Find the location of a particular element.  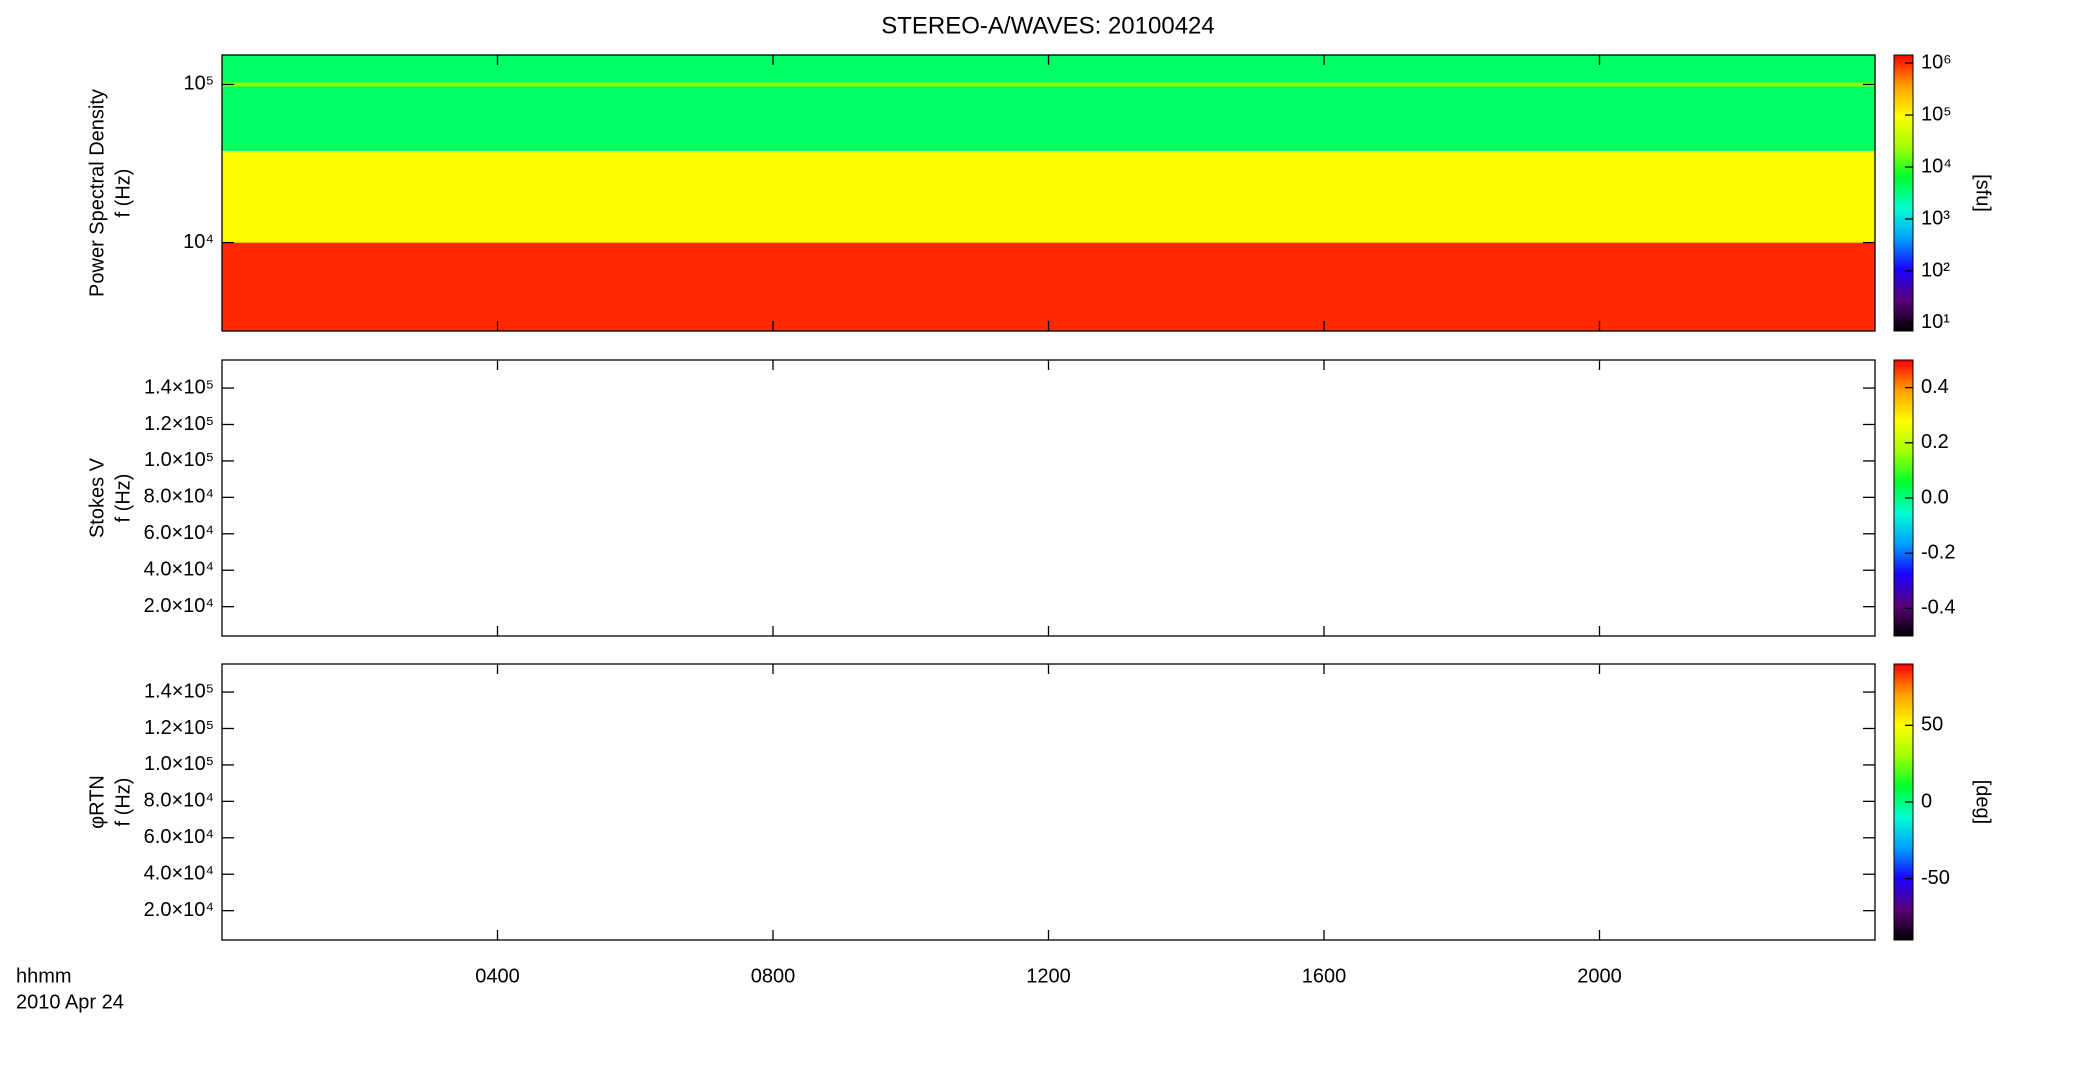

colorbar-tick-label: 10² is located at coordinates (1935, 270).